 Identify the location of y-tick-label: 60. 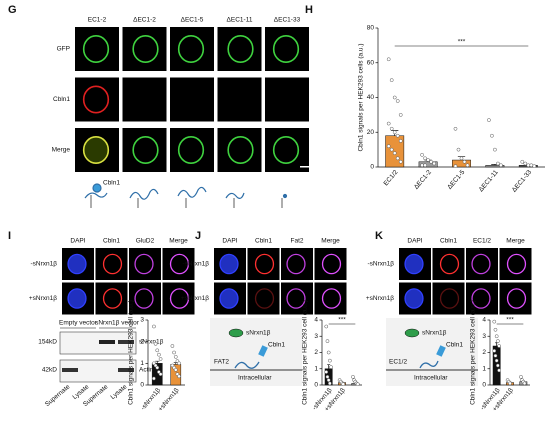
(371, 62).